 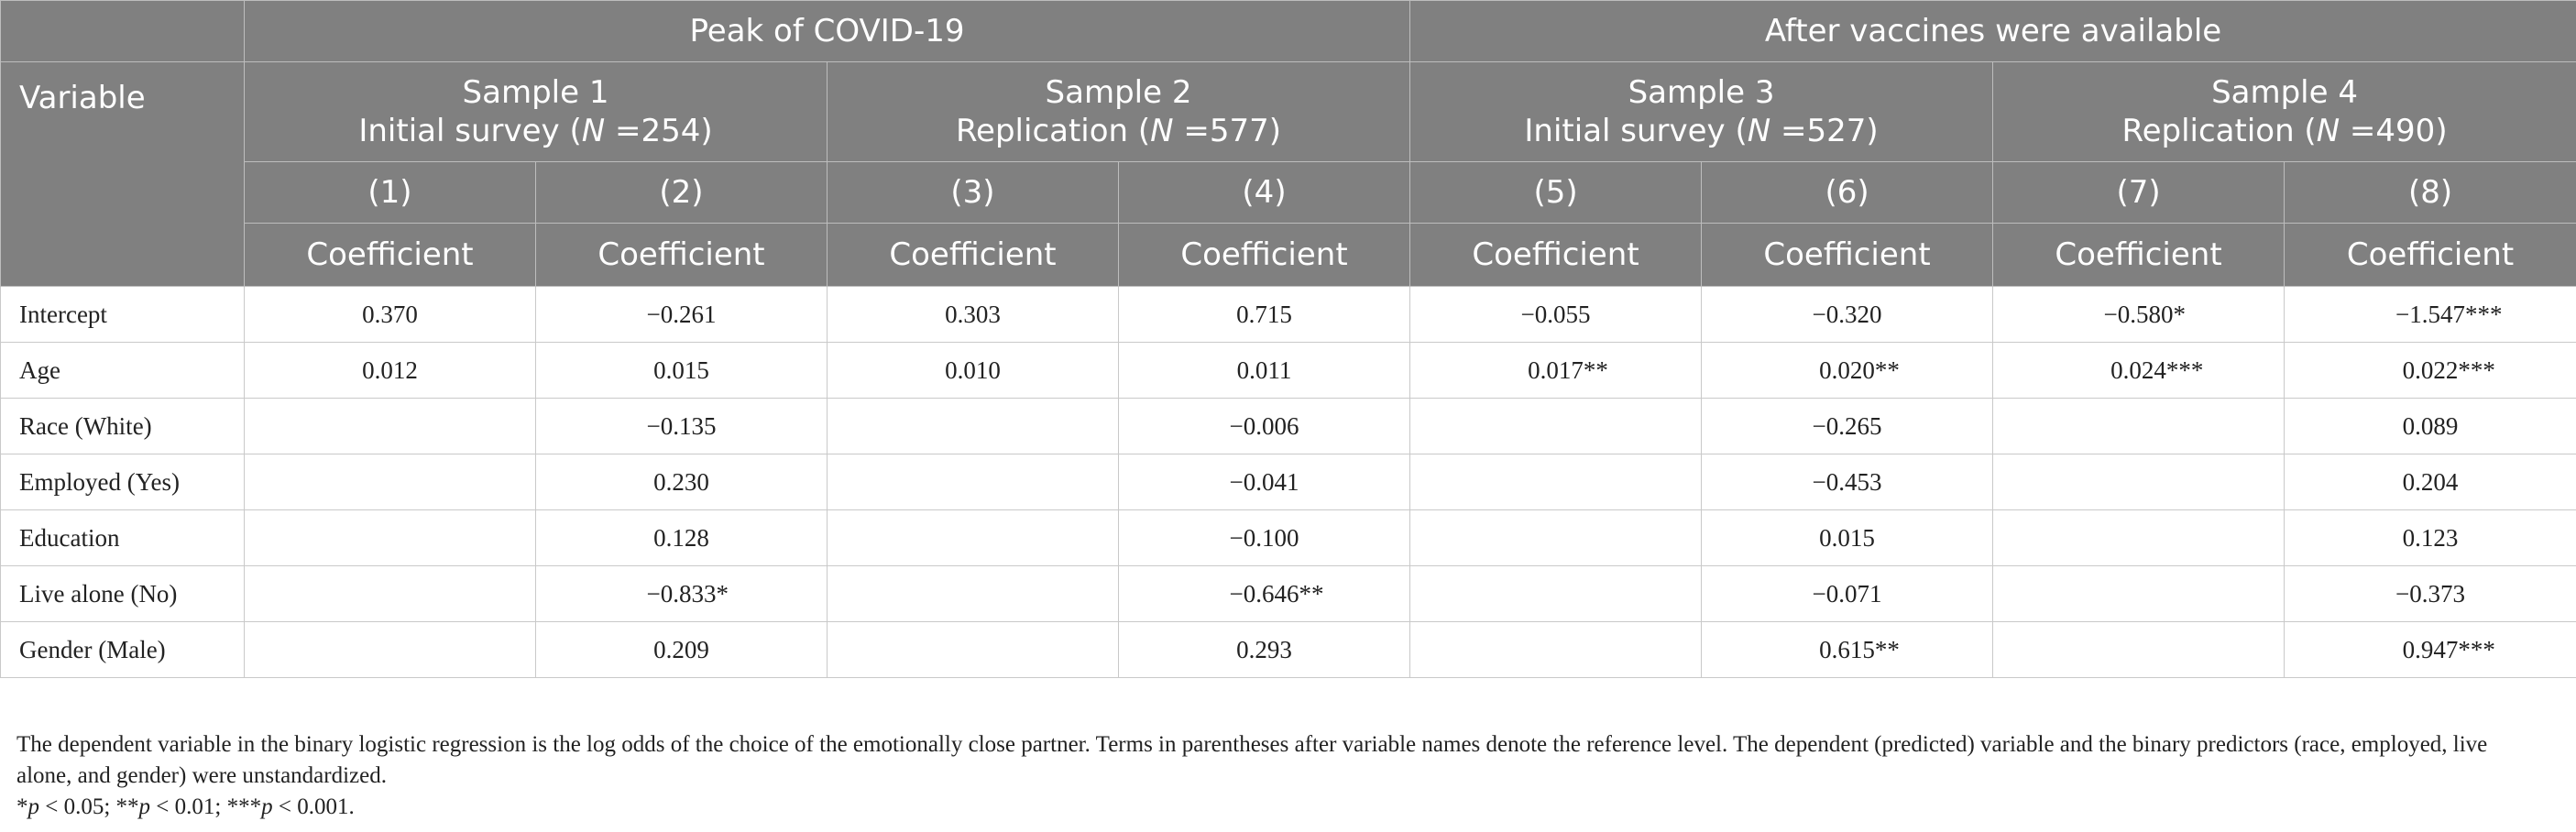 What do you see at coordinates (2145, 315) in the screenshot?
I see `coefficient-value: −0.580 *` at bounding box center [2145, 315].